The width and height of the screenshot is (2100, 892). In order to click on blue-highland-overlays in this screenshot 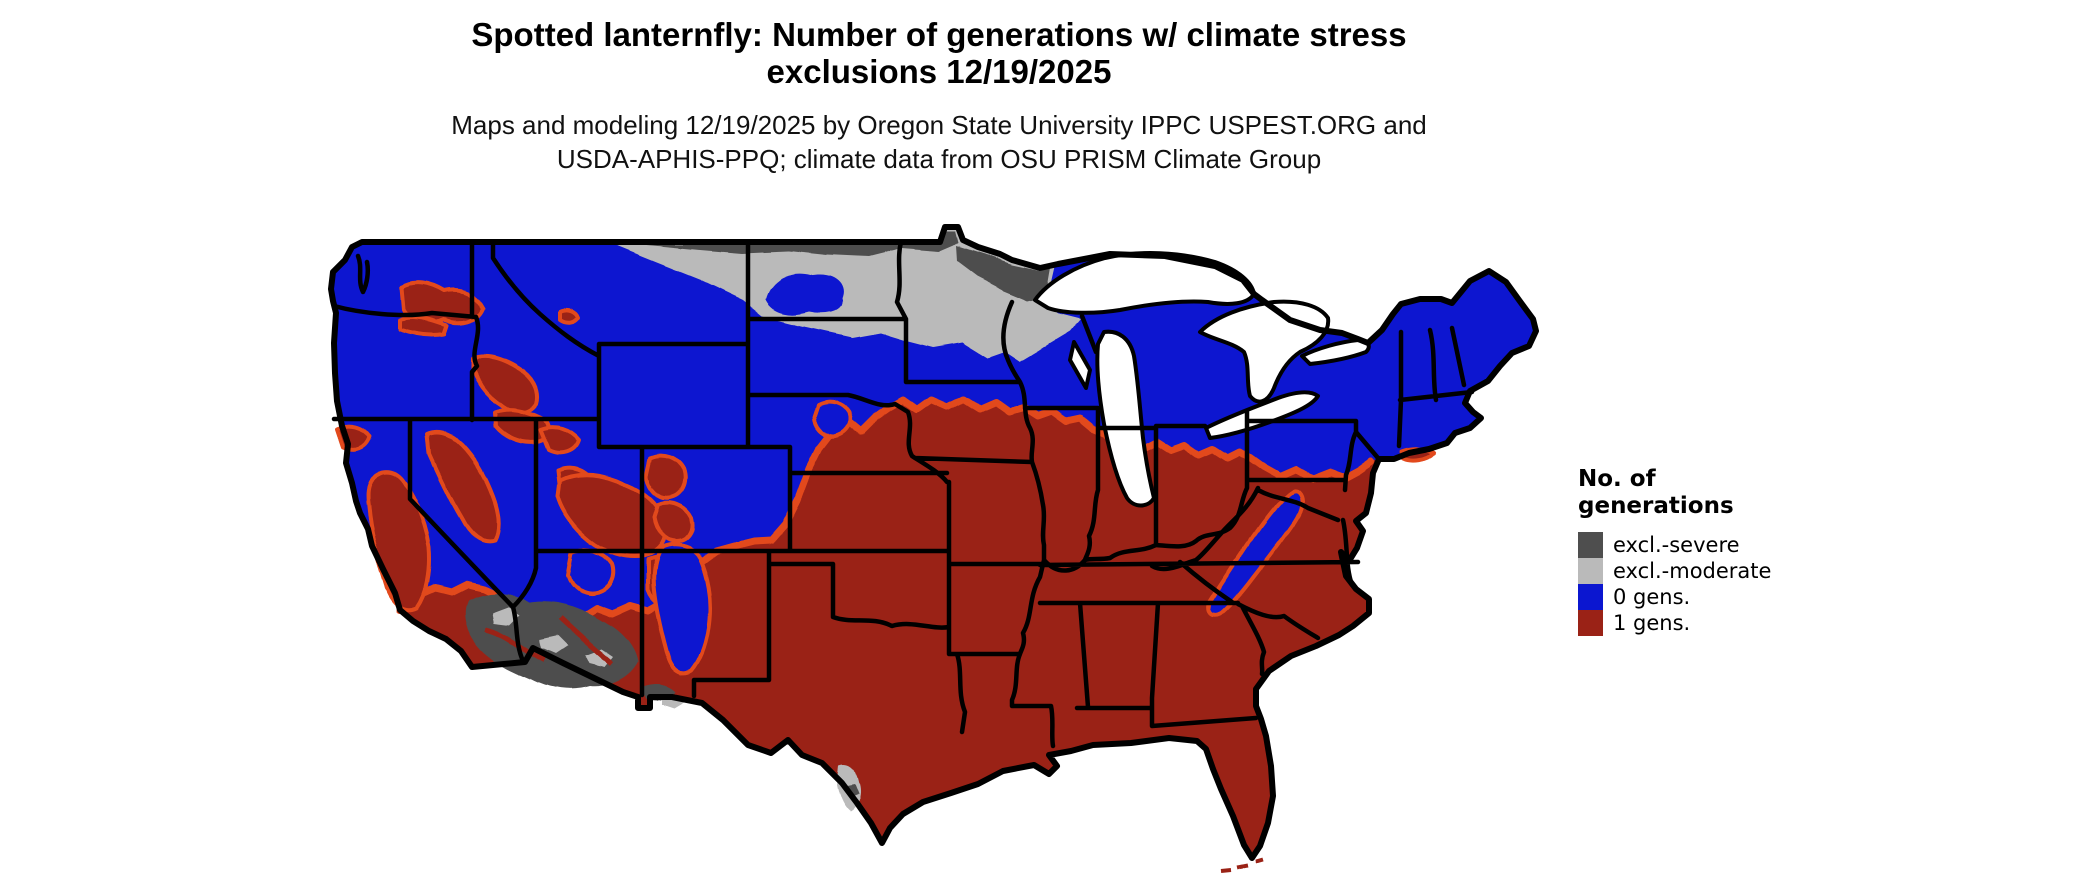, I will do `click(935, 538)`.